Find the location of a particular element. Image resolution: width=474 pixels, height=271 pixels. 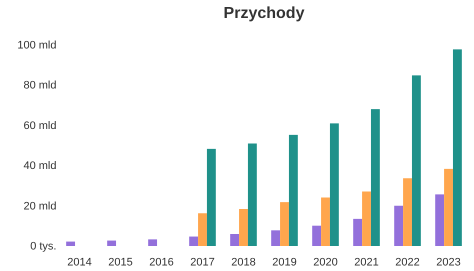

x-tick-label: 2018 is located at coordinates (243, 262).